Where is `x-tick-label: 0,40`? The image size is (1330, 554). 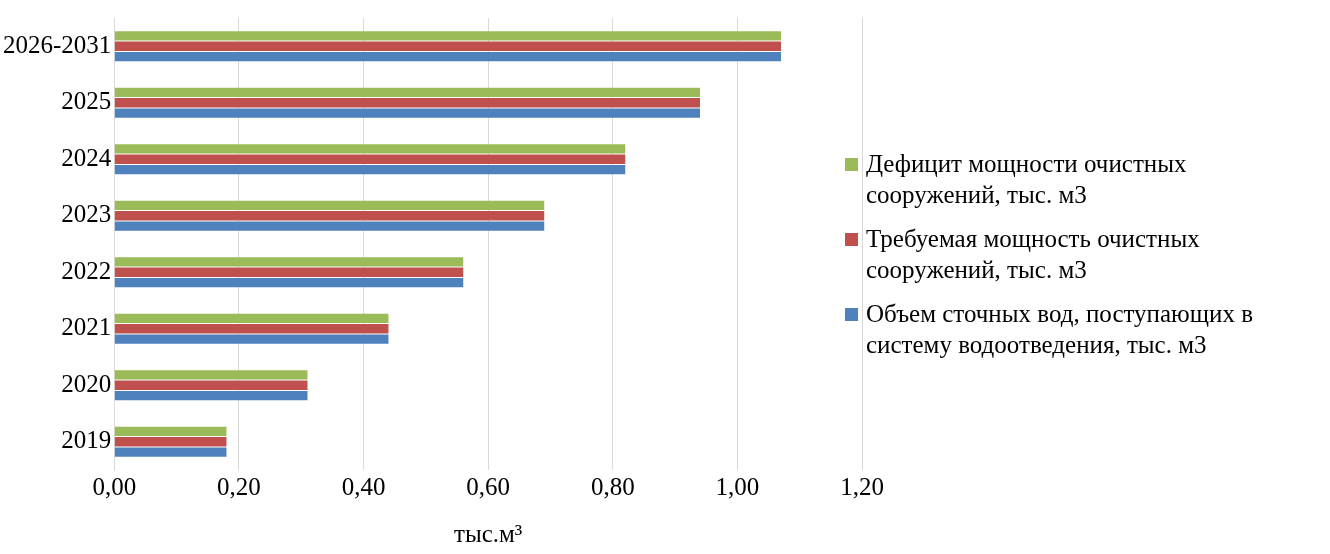
x-tick-label: 0,40 is located at coordinates (363, 486).